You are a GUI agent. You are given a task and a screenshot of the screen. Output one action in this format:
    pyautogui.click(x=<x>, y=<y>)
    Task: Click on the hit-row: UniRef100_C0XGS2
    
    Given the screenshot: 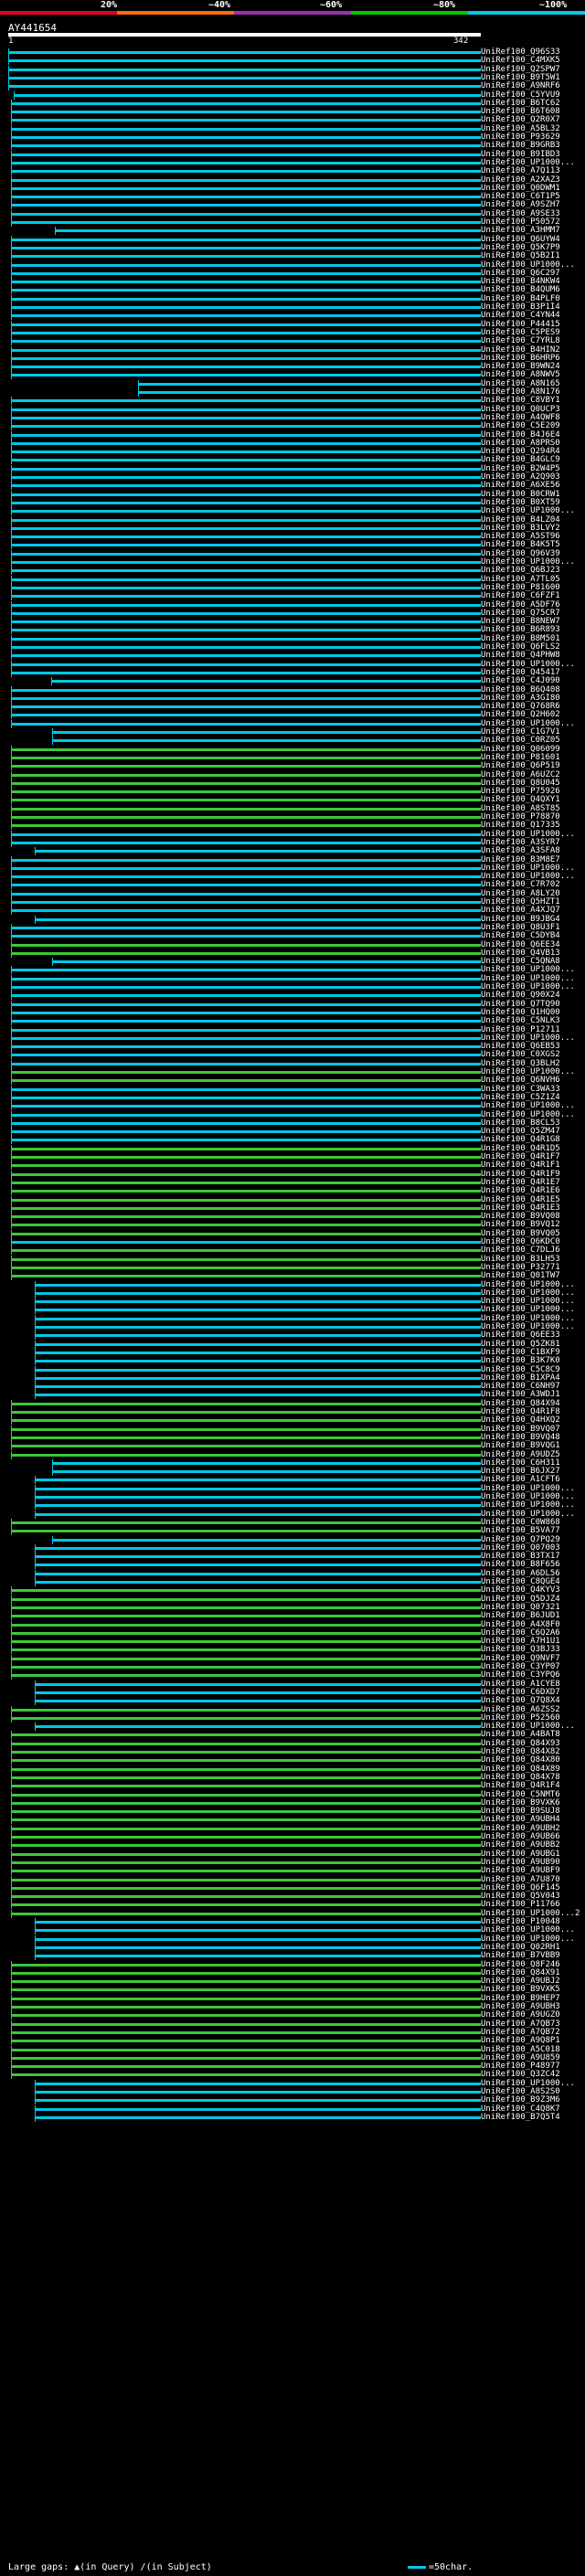 What is the action you would take?
    pyautogui.click(x=293, y=1055)
    